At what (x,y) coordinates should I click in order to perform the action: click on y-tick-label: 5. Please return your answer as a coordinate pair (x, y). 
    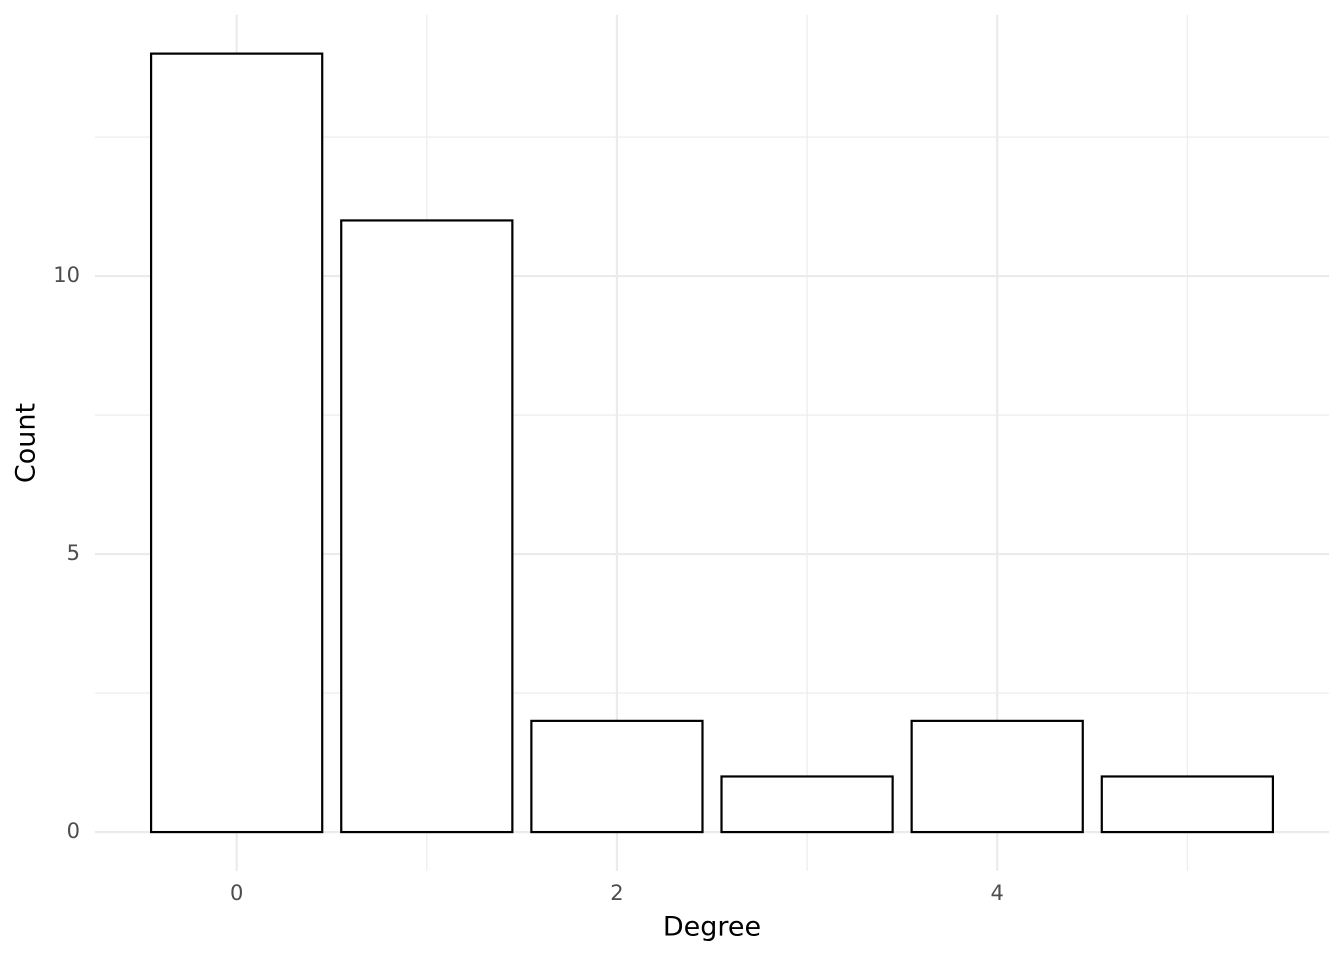
    Looking at the image, I should click on (73, 553).